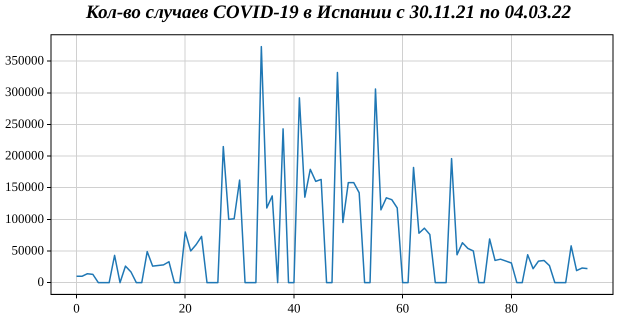 The height and width of the screenshot is (322, 617). What do you see at coordinates (511, 308) in the screenshot?
I see `x-tick-label: 80` at bounding box center [511, 308].